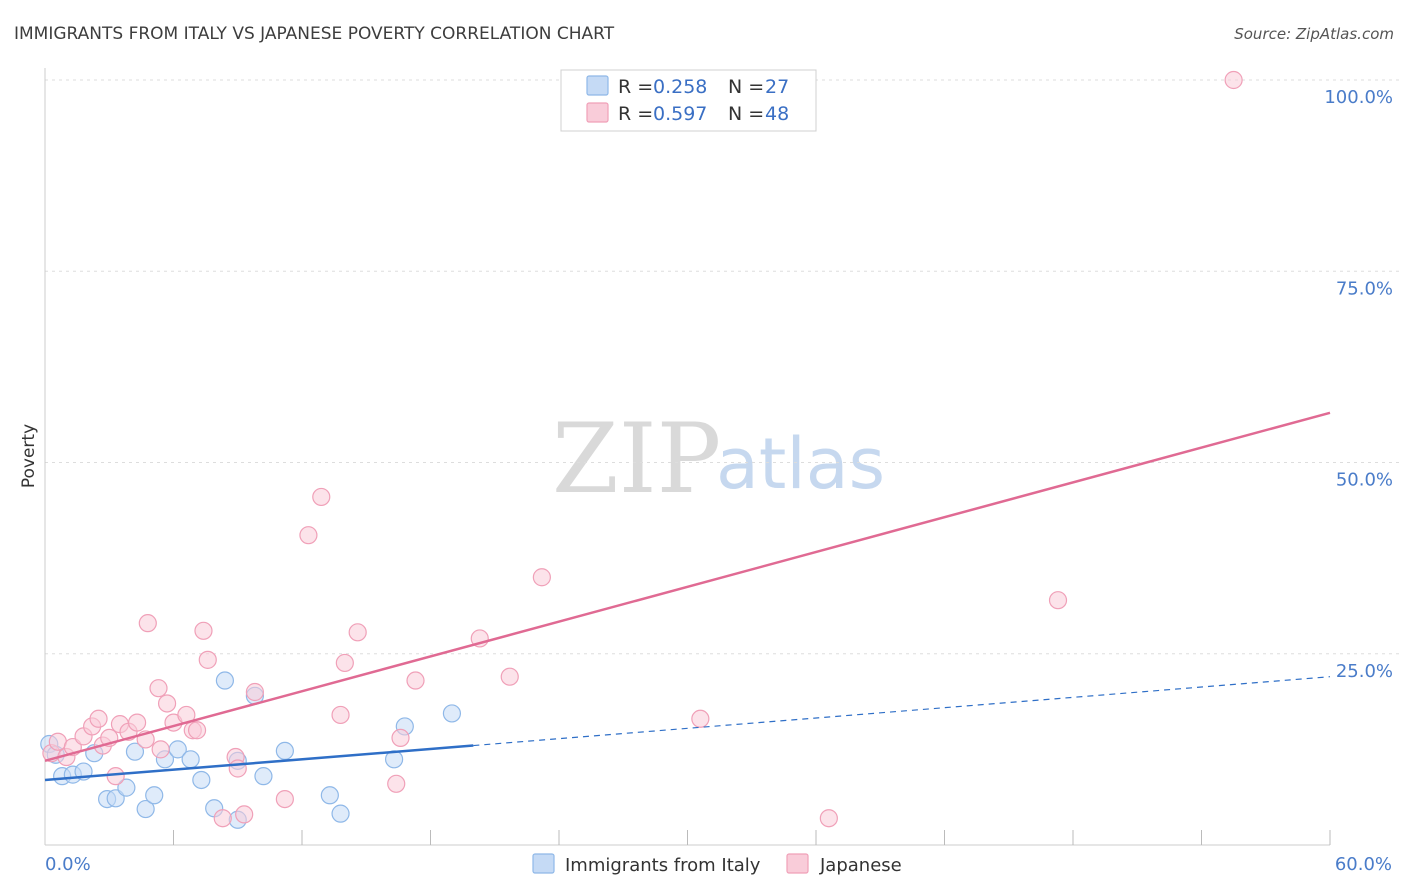 This screenshot has height=896, width=1406. I want to click on y-axis-label: Poverty, so click(29, 456).